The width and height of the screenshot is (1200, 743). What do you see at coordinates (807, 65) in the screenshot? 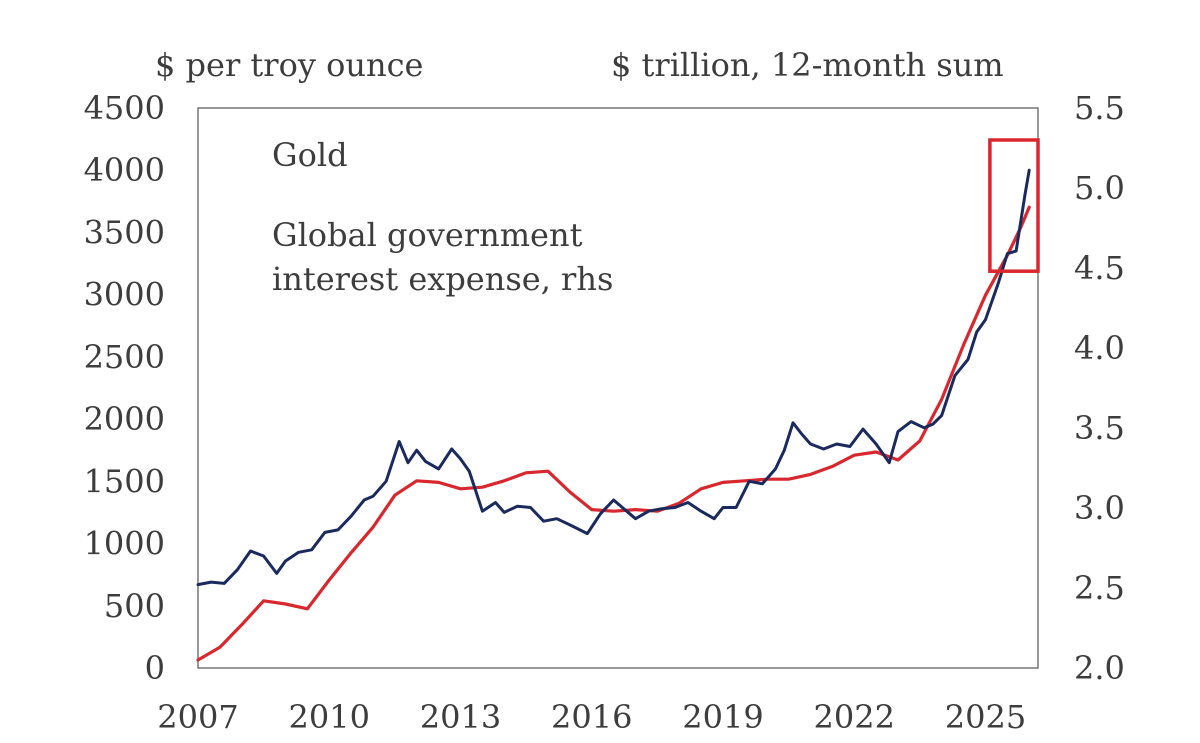
I see `right-axis-title: $ trillion, 12-month sum` at bounding box center [807, 65].